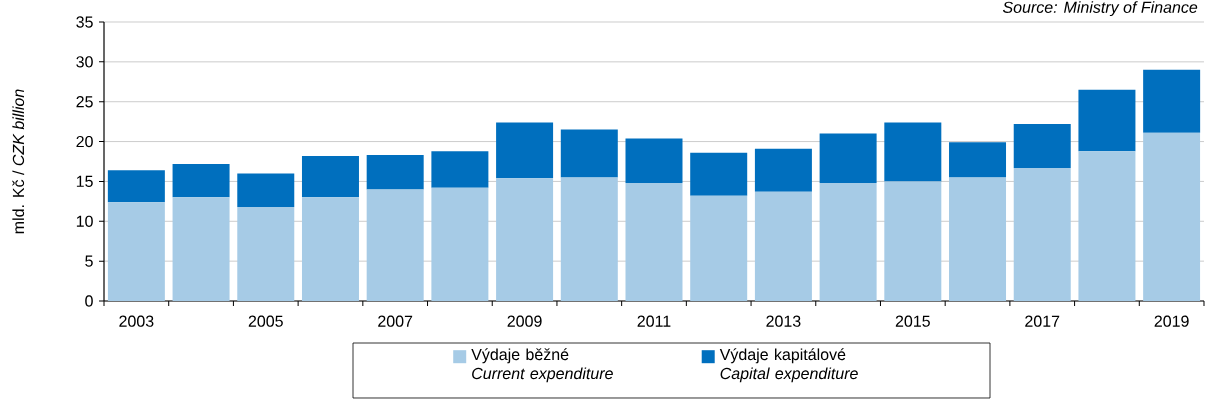 This screenshot has width=1209, height=400. What do you see at coordinates (18, 161) in the screenshot?
I see `y-axis-title: mld. Kč / CZK billion` at bounding box center [18, 161].